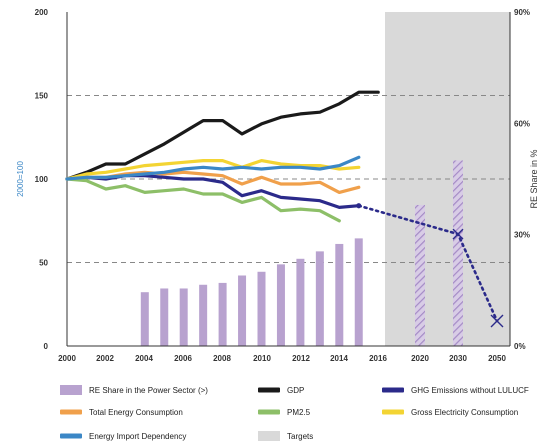 The width and height of the screenshot is (554, 448). What do you see at coordinates (213, 191) in the screenshot?
I see `series-ghg-emissions-without-lulucf` at bounding box center [213, 191].